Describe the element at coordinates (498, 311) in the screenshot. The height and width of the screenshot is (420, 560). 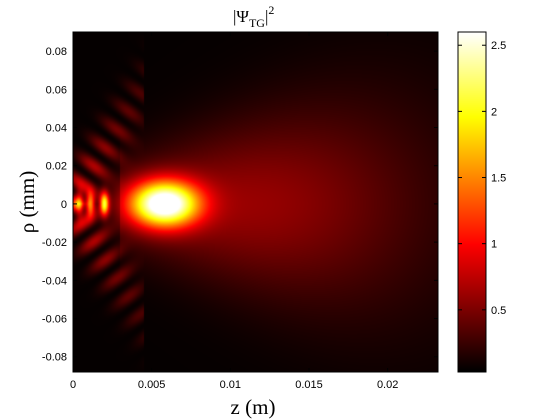
I see `colorbar-tick-label: 0.5` at that location.